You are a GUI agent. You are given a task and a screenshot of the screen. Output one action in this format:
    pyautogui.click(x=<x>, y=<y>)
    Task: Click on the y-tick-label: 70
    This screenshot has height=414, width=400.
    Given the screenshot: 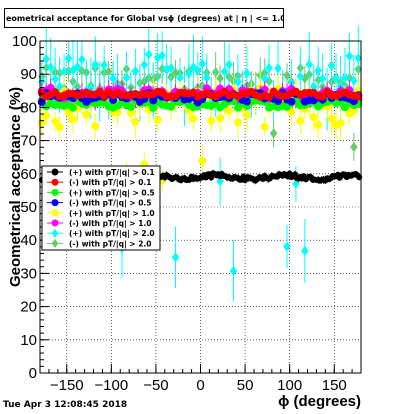 What is the action you would take?
    pyautogui.click(x=28, y=141)
    